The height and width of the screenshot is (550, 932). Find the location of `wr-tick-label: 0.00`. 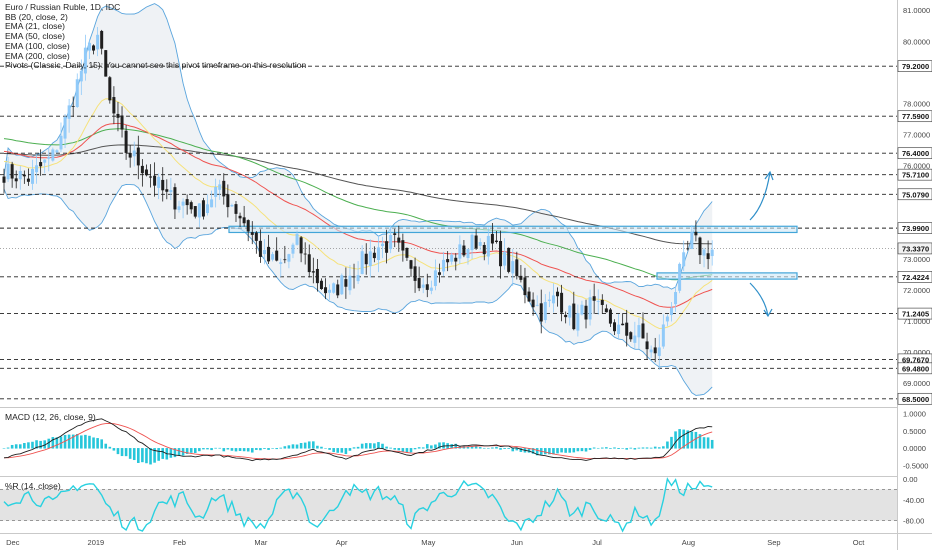

wr-tick-label: 0.00 is located at coordinates (910, 479).